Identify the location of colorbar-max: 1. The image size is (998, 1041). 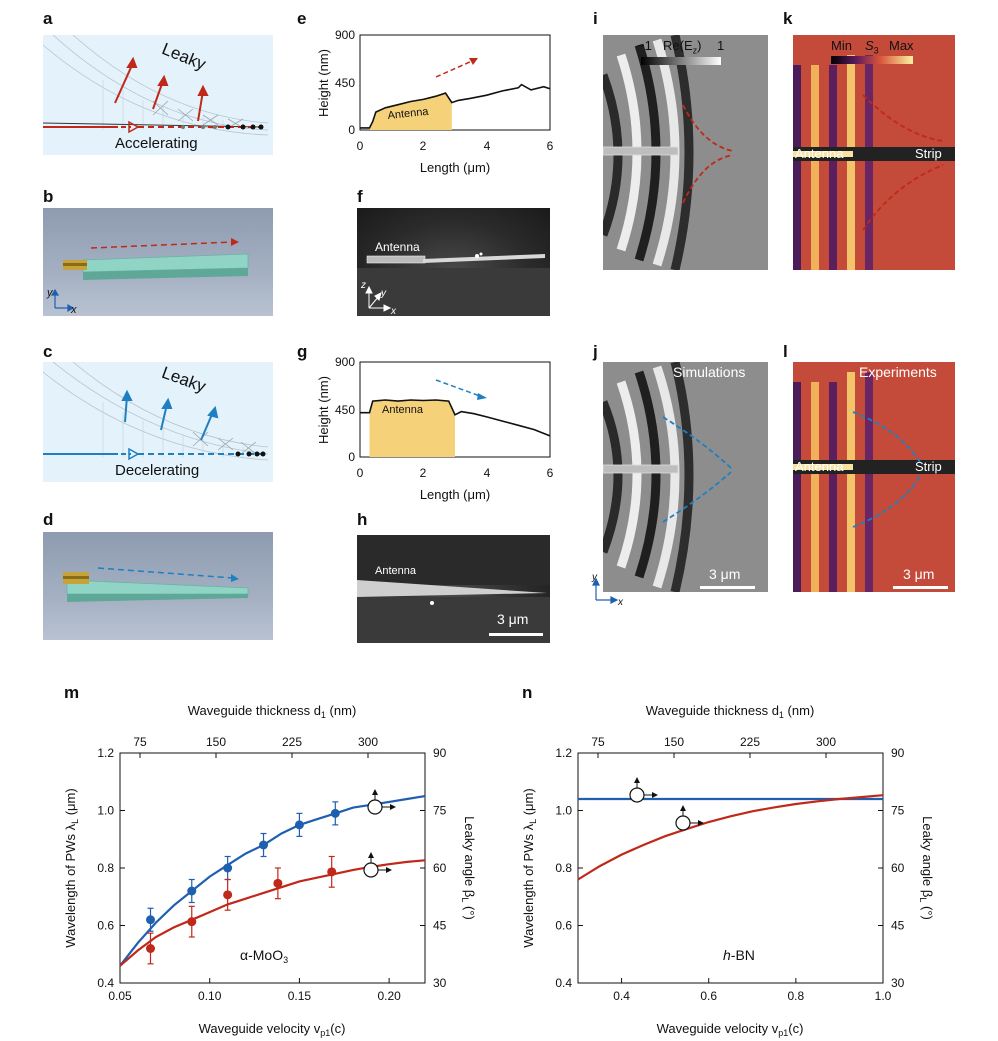
(721, 45).